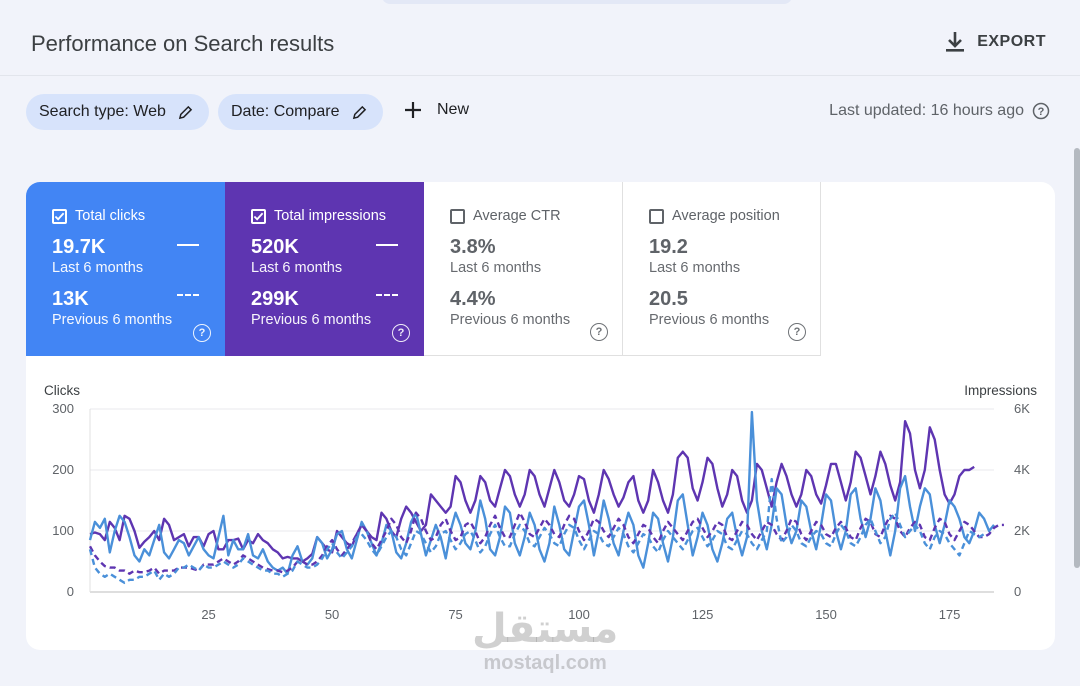  I want to click on y-tick-label-left: 200, so click(63, 469).